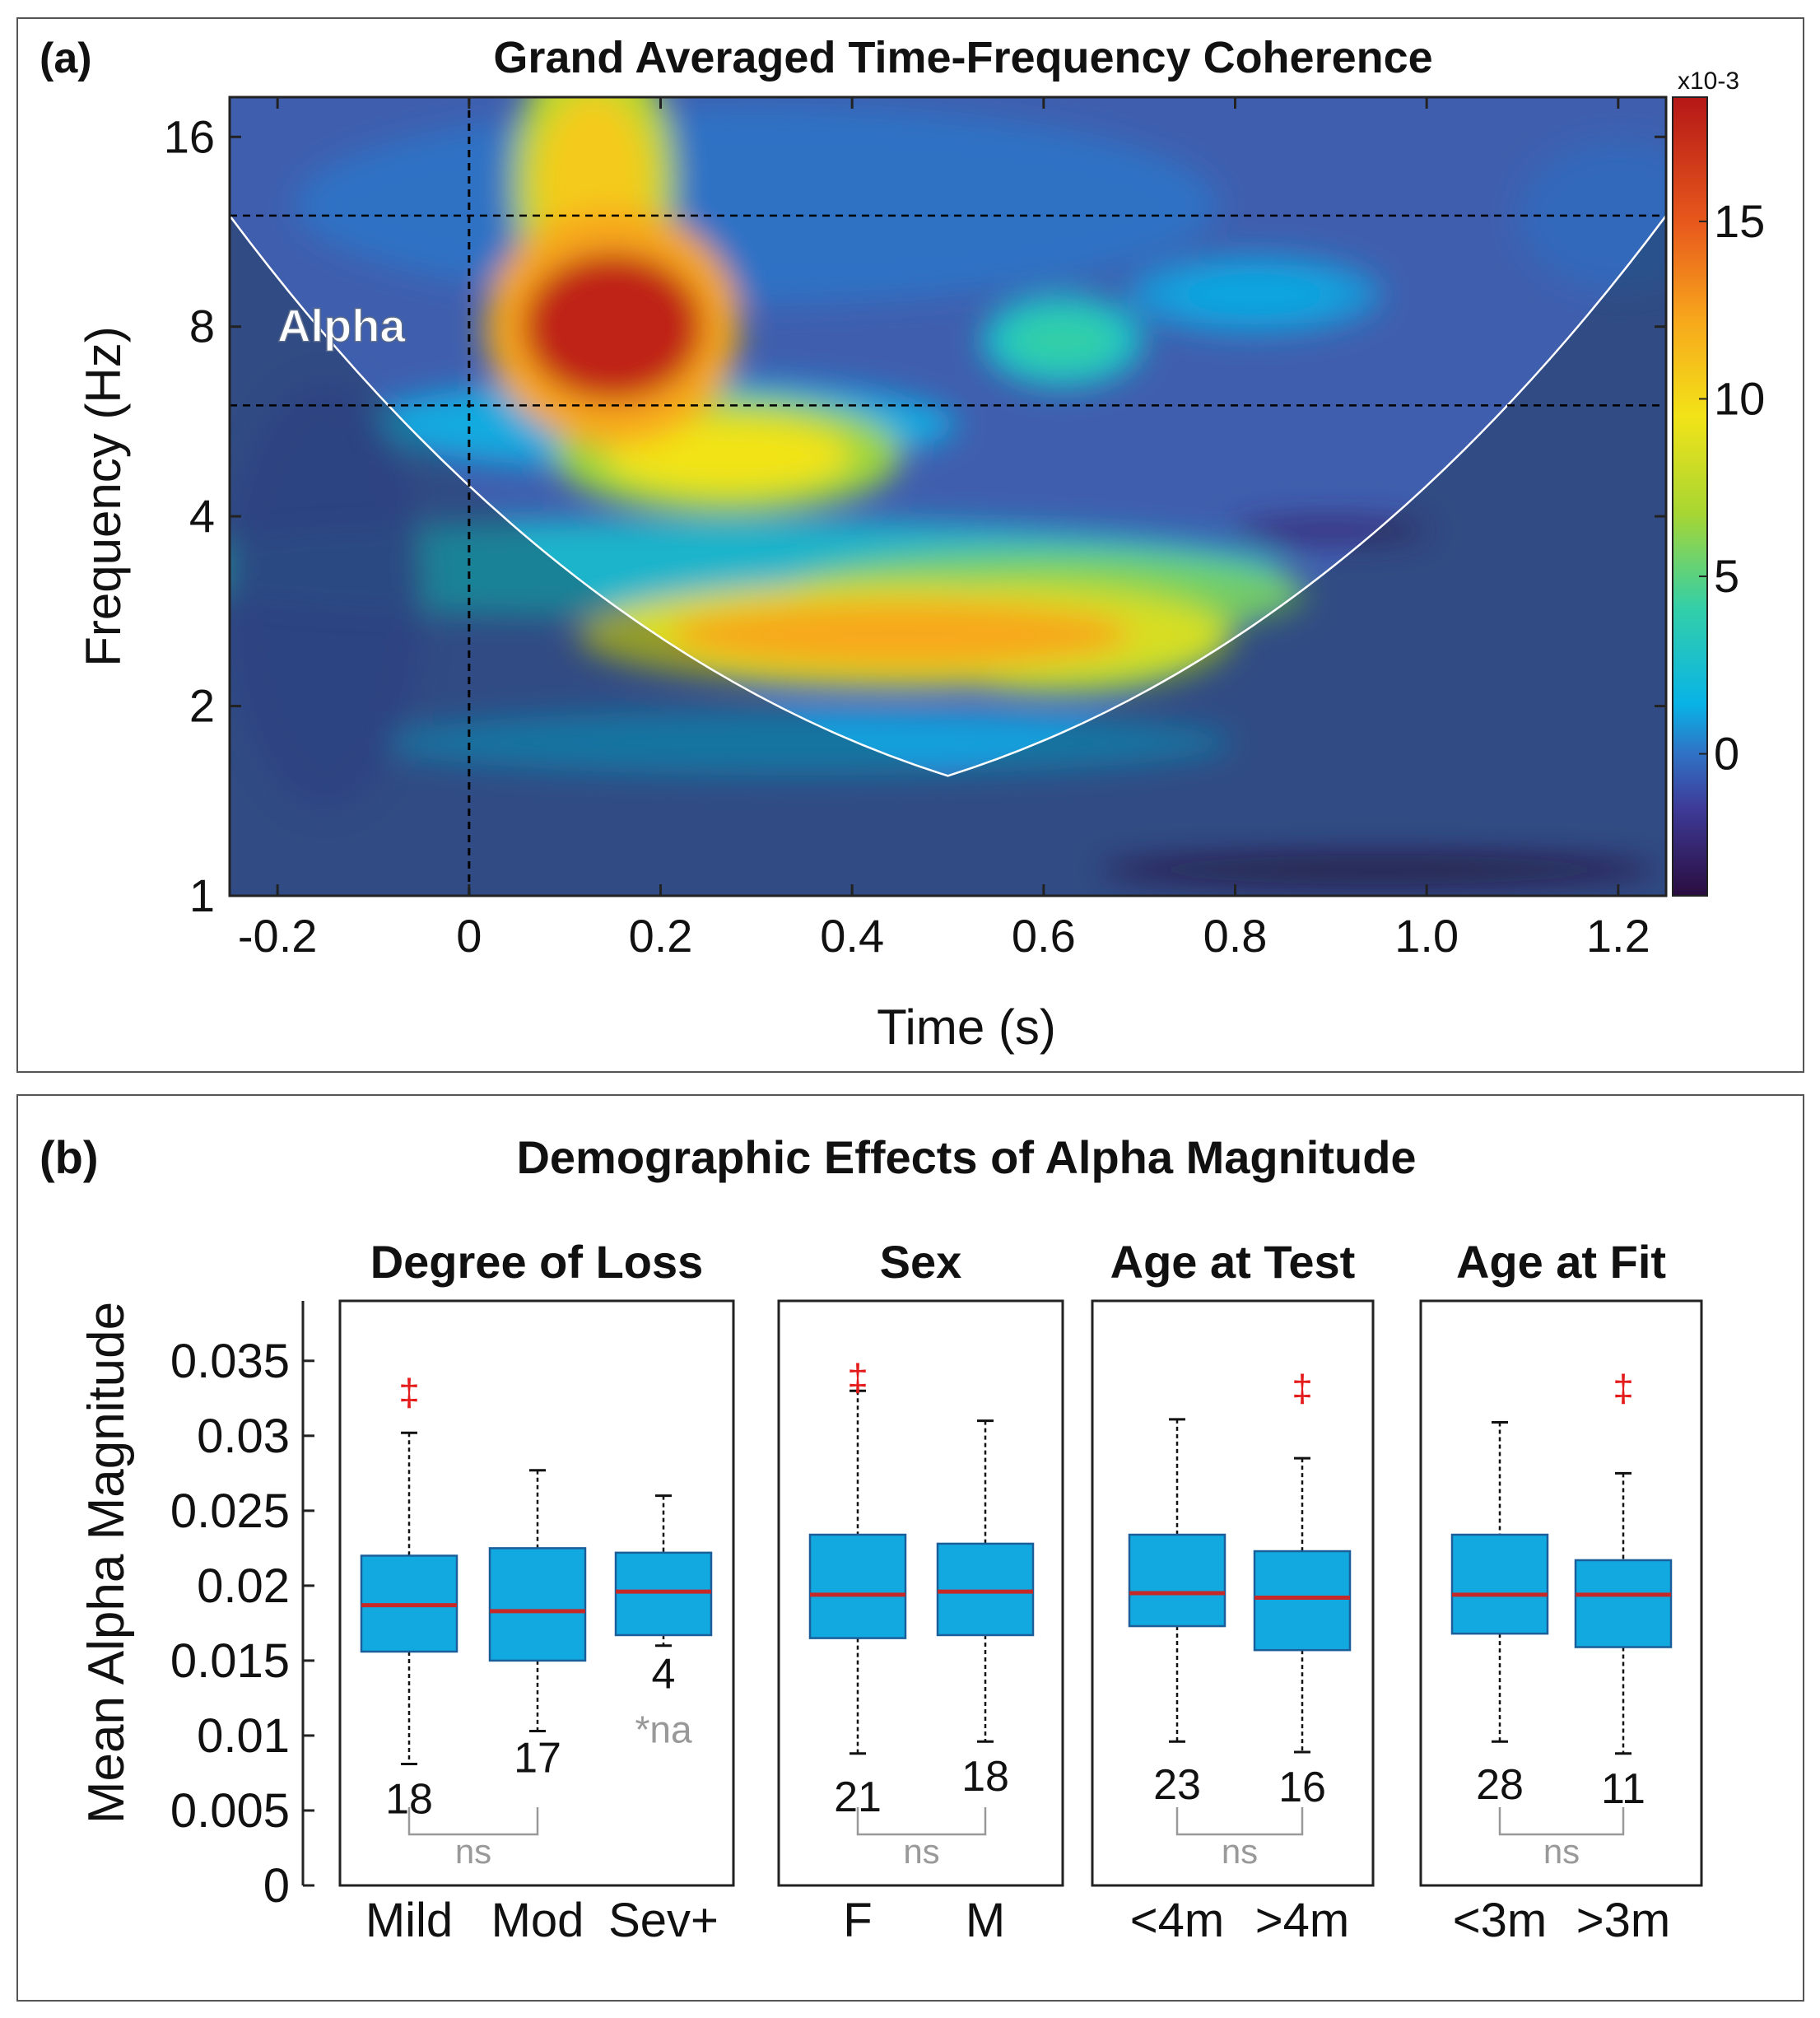 The width and height of the screenshot is (1820, 2018). What do you see at coordinates (1235, 936) in the screenshot?
I see `x-tick-label: 0.8` at bounding box center [1235, 936].